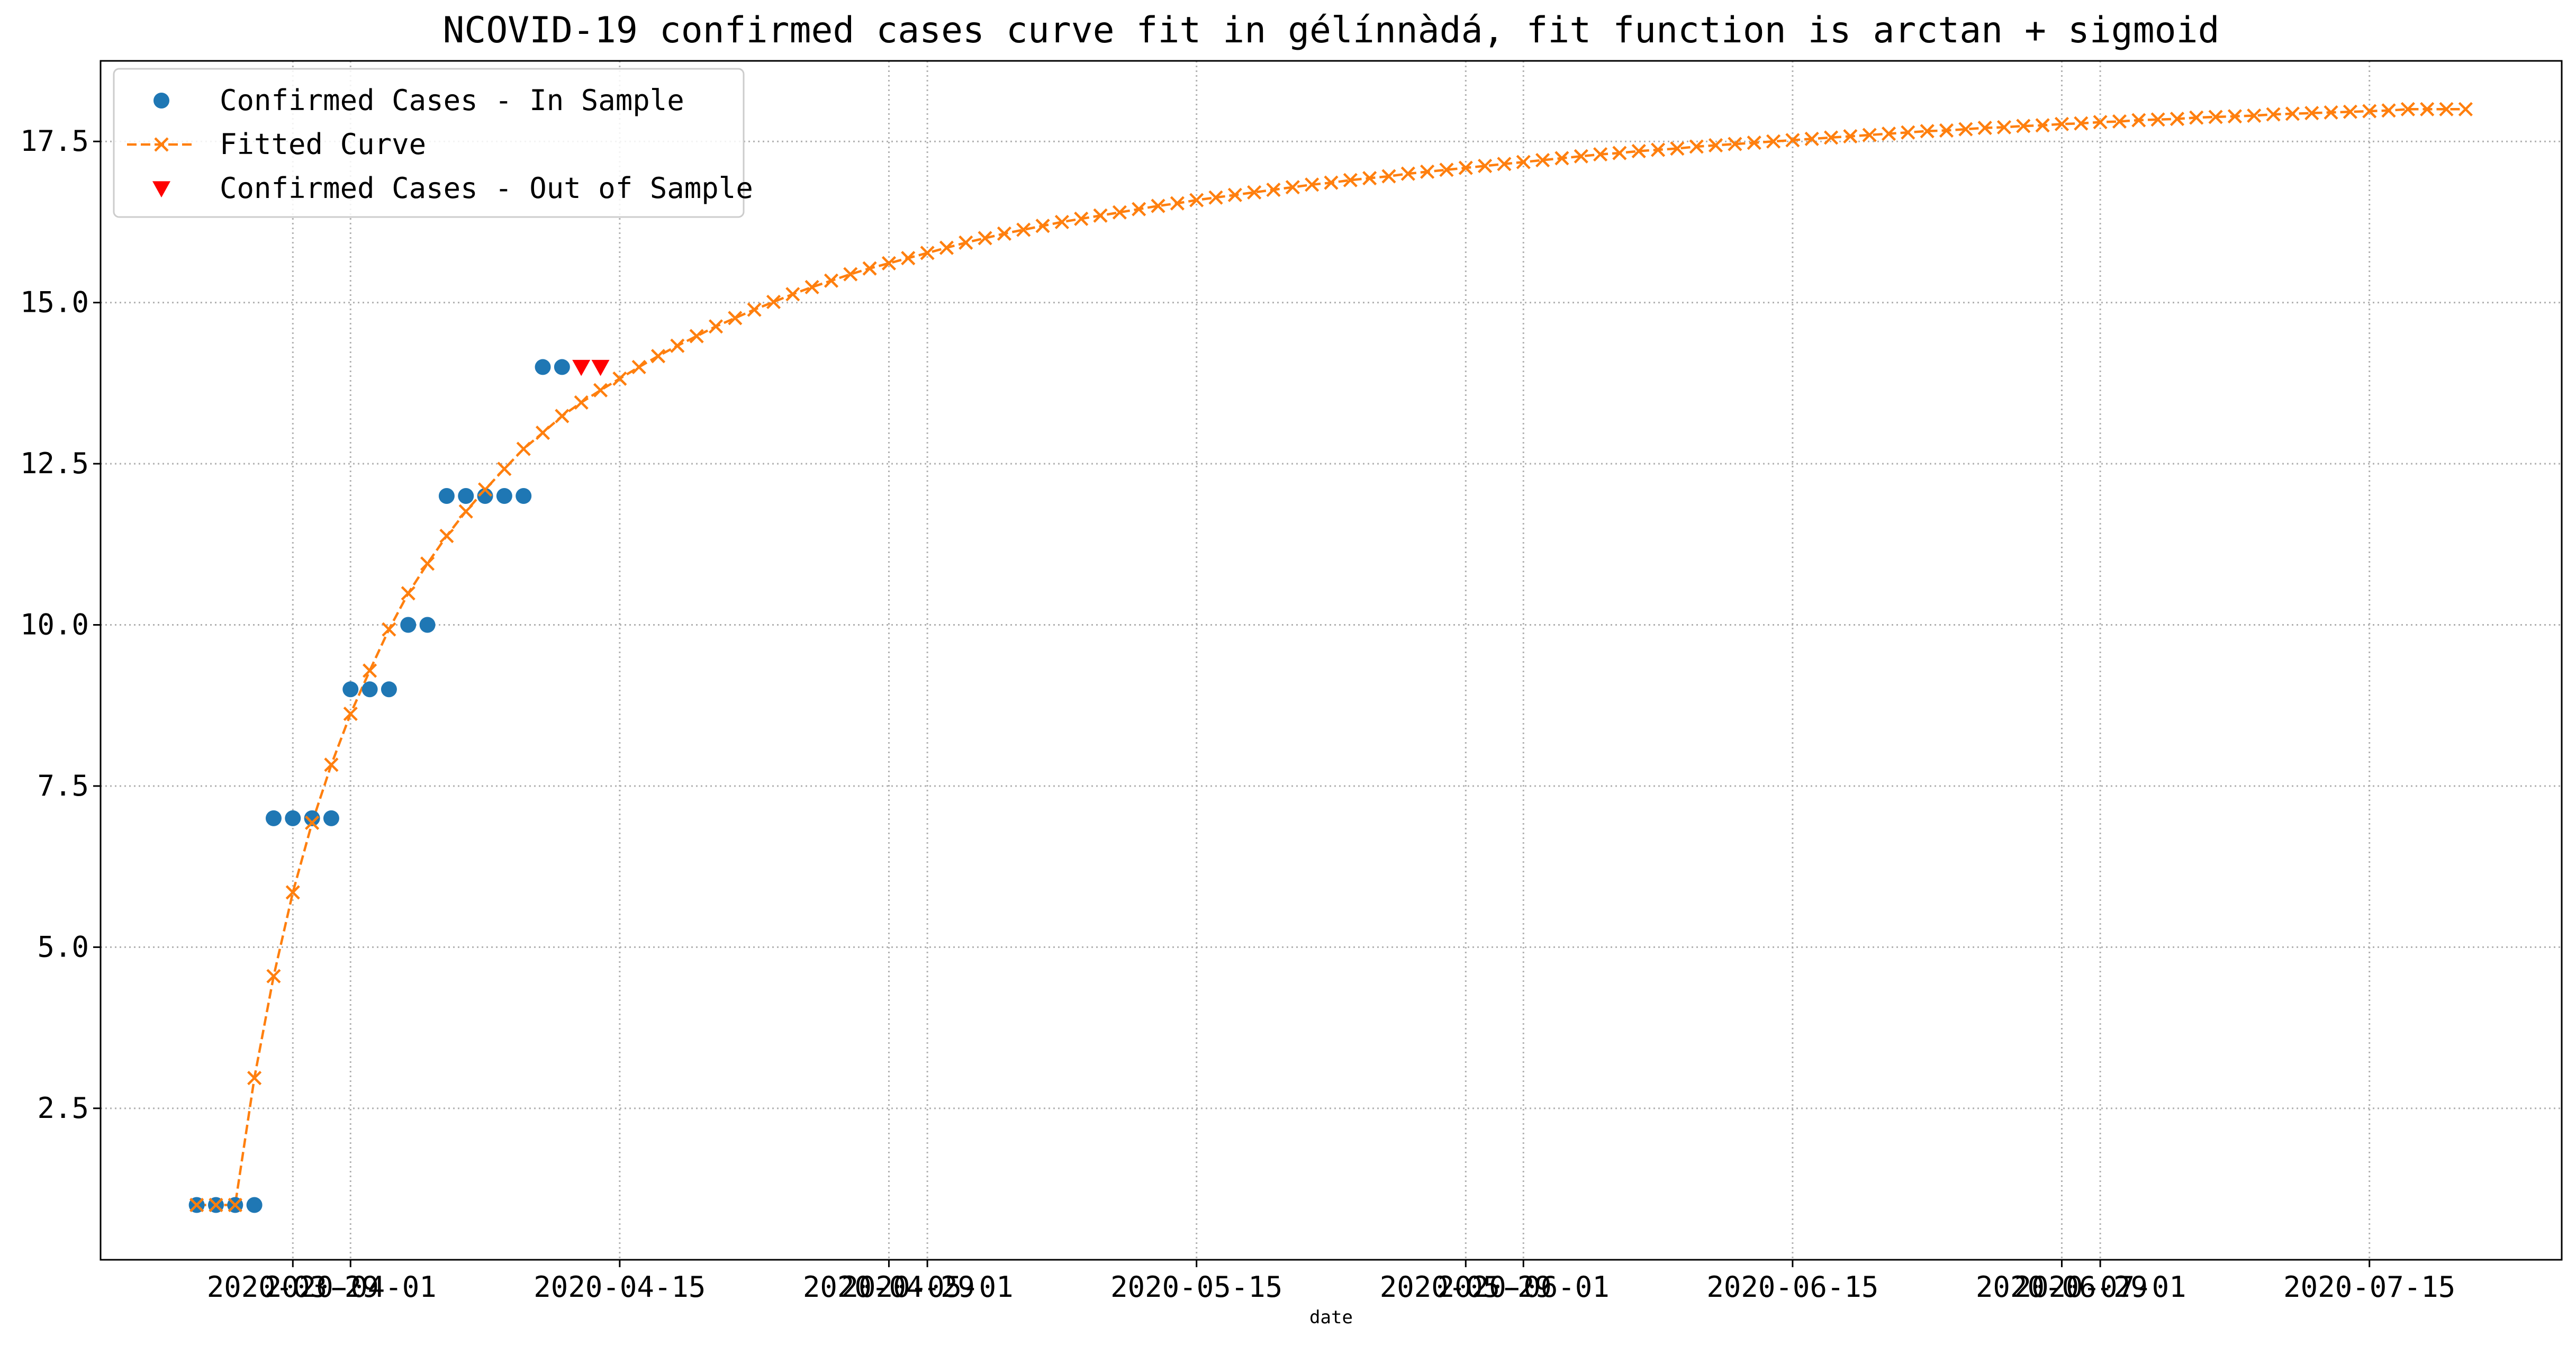 The image size is (2576, 1345). Describe the element at coordinates (452, 100) in the screenshot. I see `legend-label-in-sample: Confirmed Cases - In Sample` at that location.